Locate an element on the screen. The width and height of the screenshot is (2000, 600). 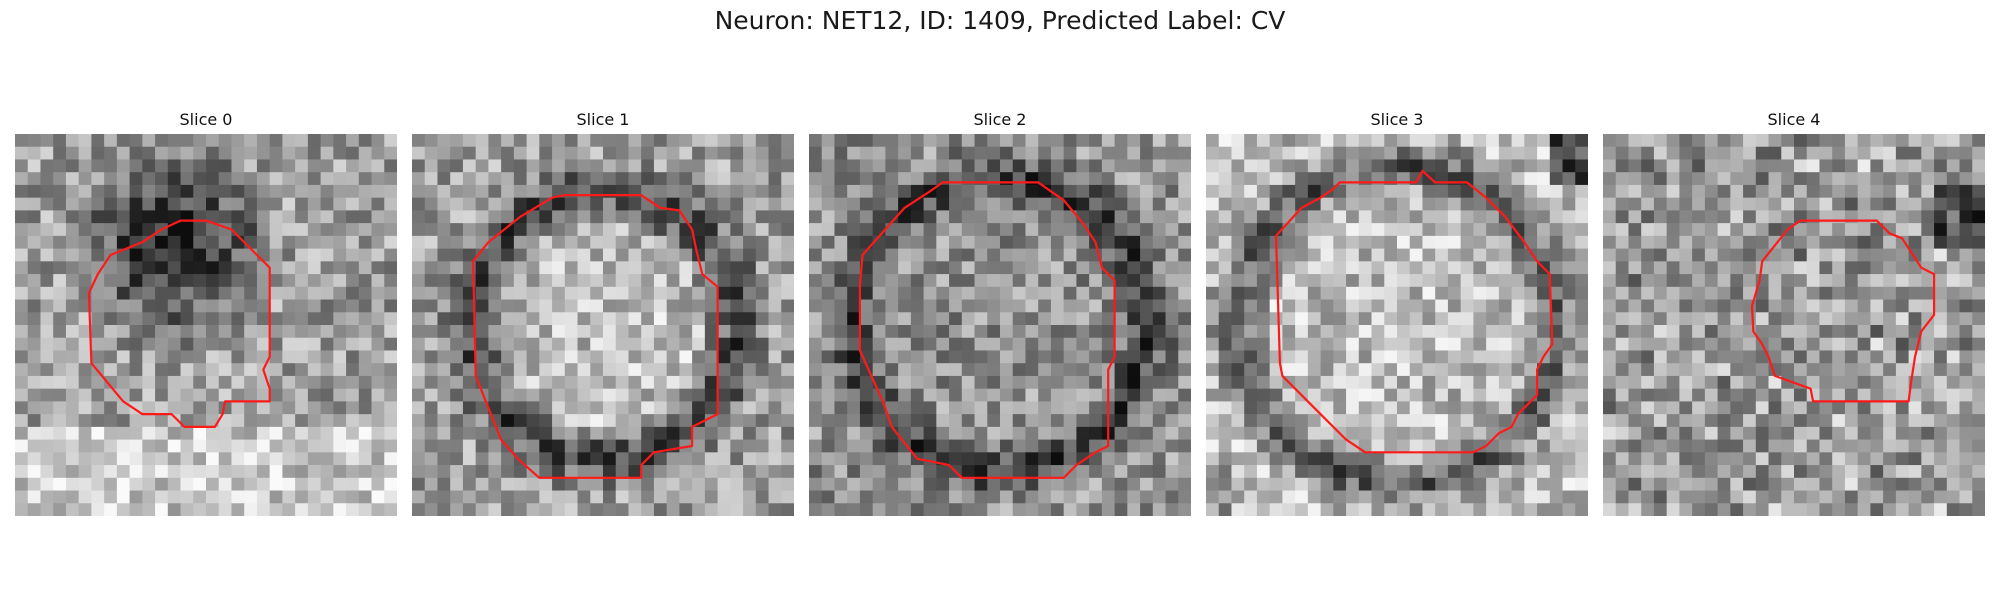
slice-panel: Slice 3 is located at coordinates (1397, 312).